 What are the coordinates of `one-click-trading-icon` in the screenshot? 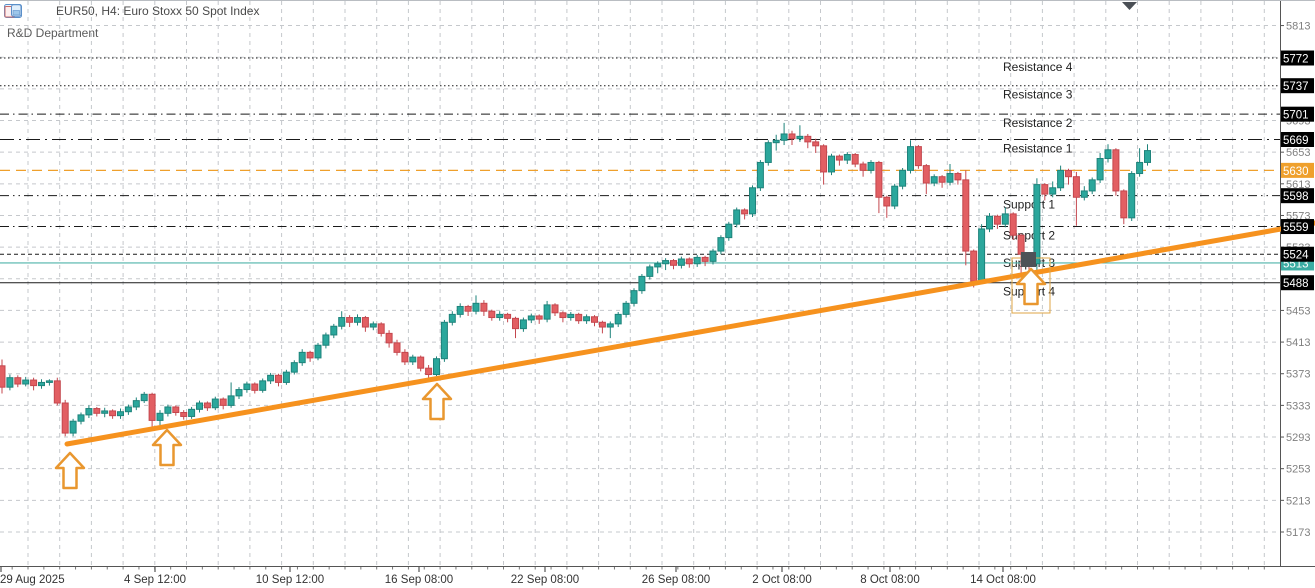 It's located at (37, 11).